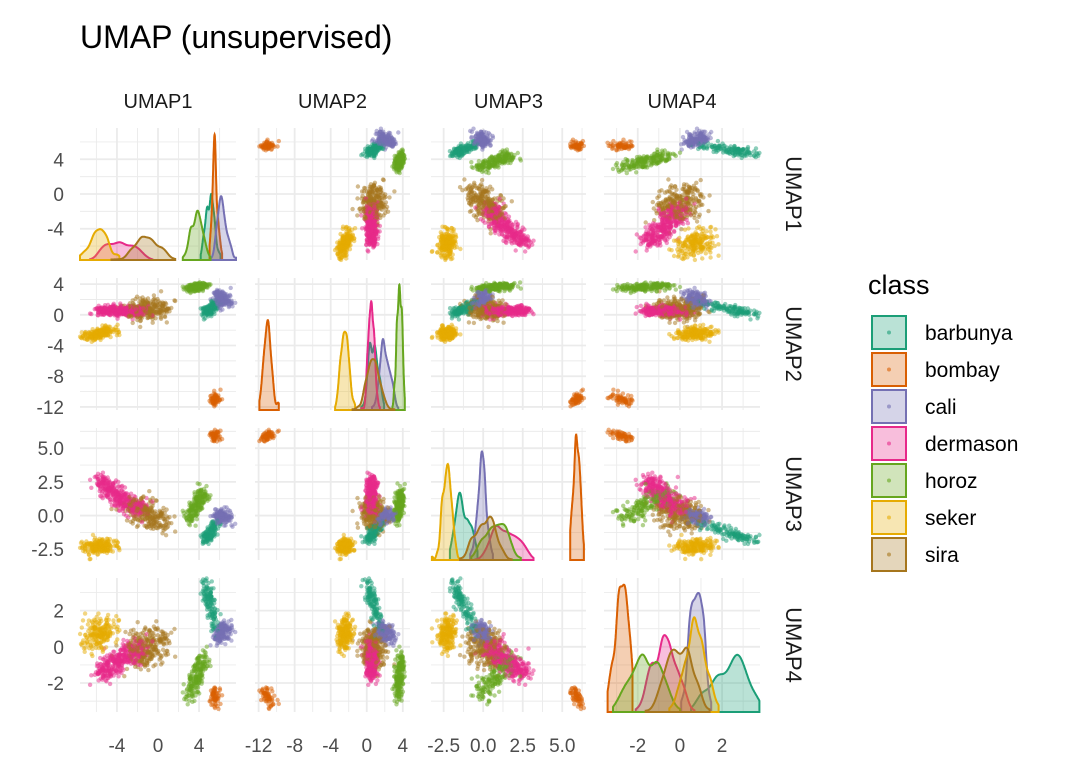 The width and height of the screenshot is (1080, 771). Describe the element at coordinates (508, 194) in the screenshot. I see `panel-UMAP1-vs-UMAP3` at that location.